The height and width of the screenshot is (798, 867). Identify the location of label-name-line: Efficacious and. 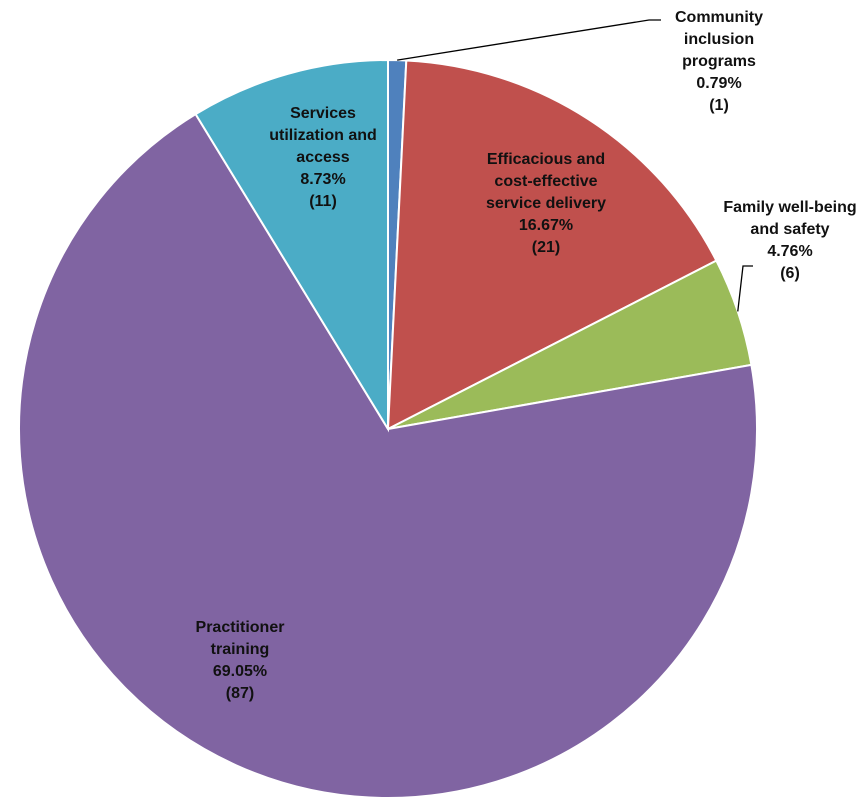
(546, 159).